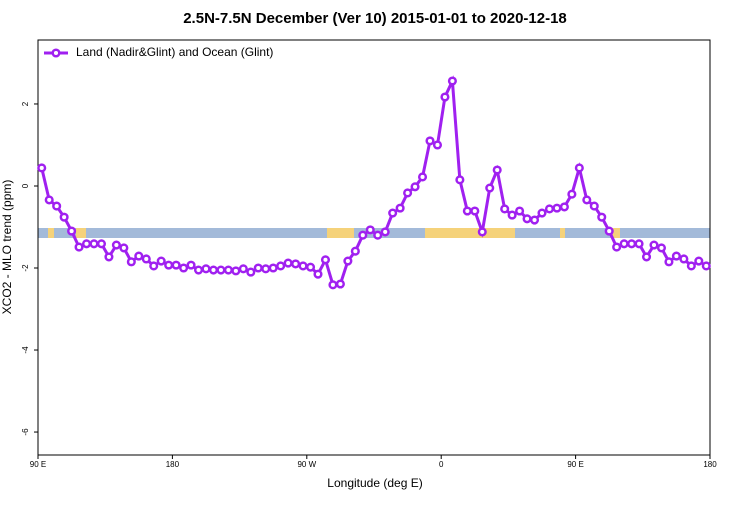  I want to click on x-axis-label: Longitude (deg E), so click(374, 483).